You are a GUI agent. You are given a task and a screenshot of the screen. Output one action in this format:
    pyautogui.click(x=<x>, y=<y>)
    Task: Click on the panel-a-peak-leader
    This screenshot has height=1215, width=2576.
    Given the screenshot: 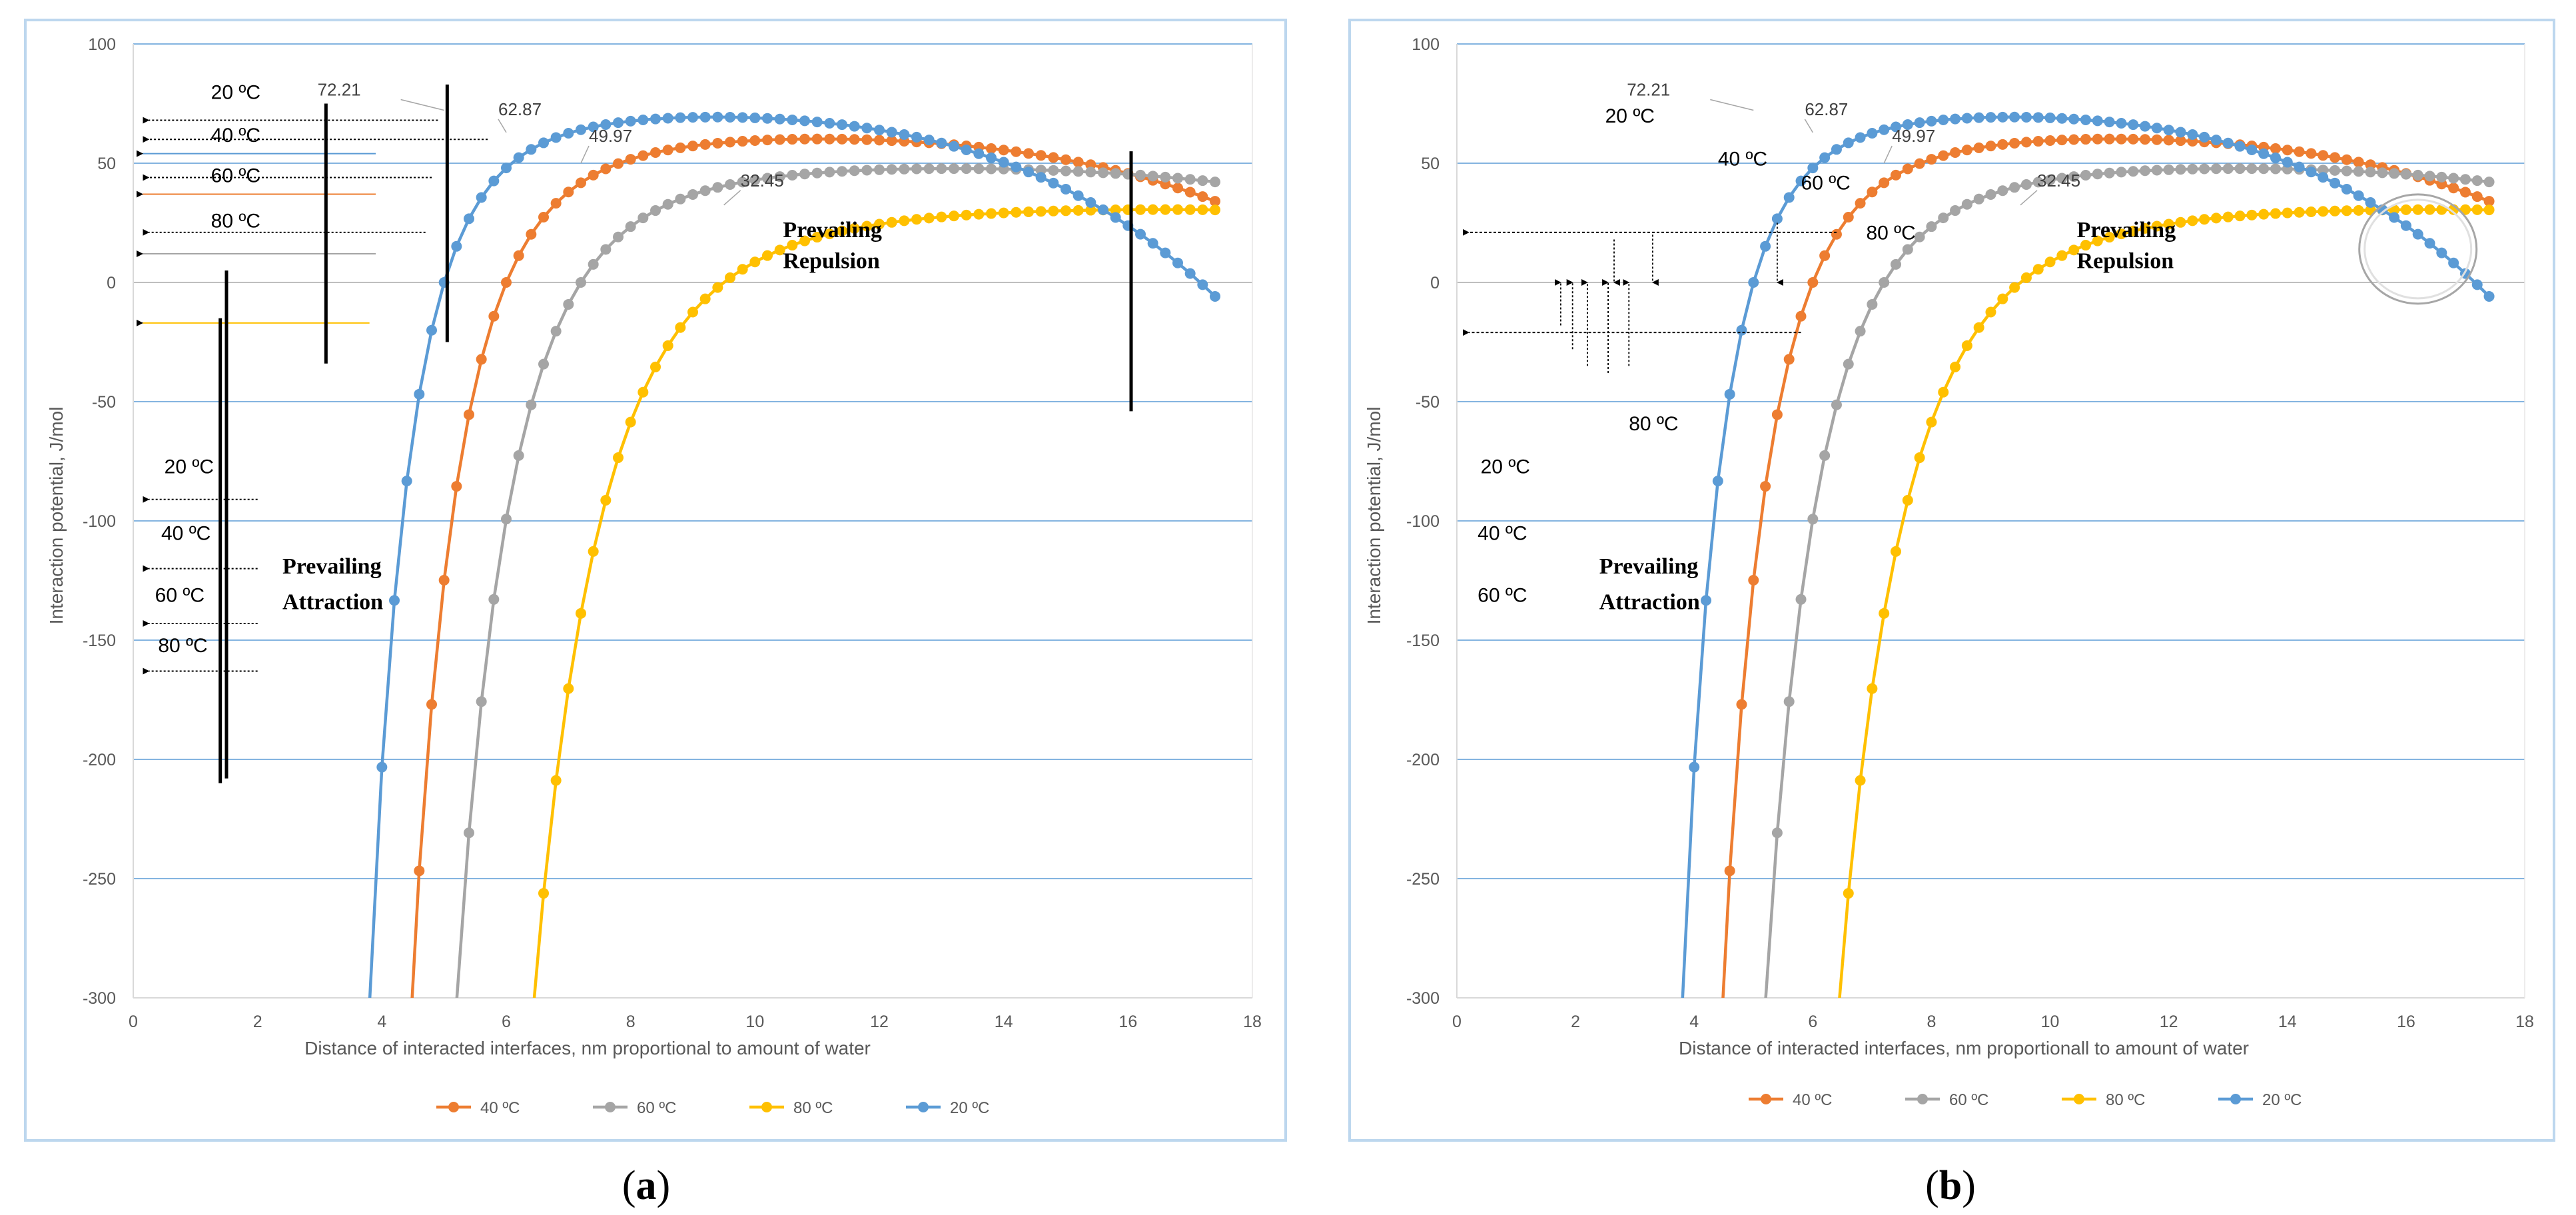 What is the action you would take?
    pyautogui.click(x=422, y=105)
    